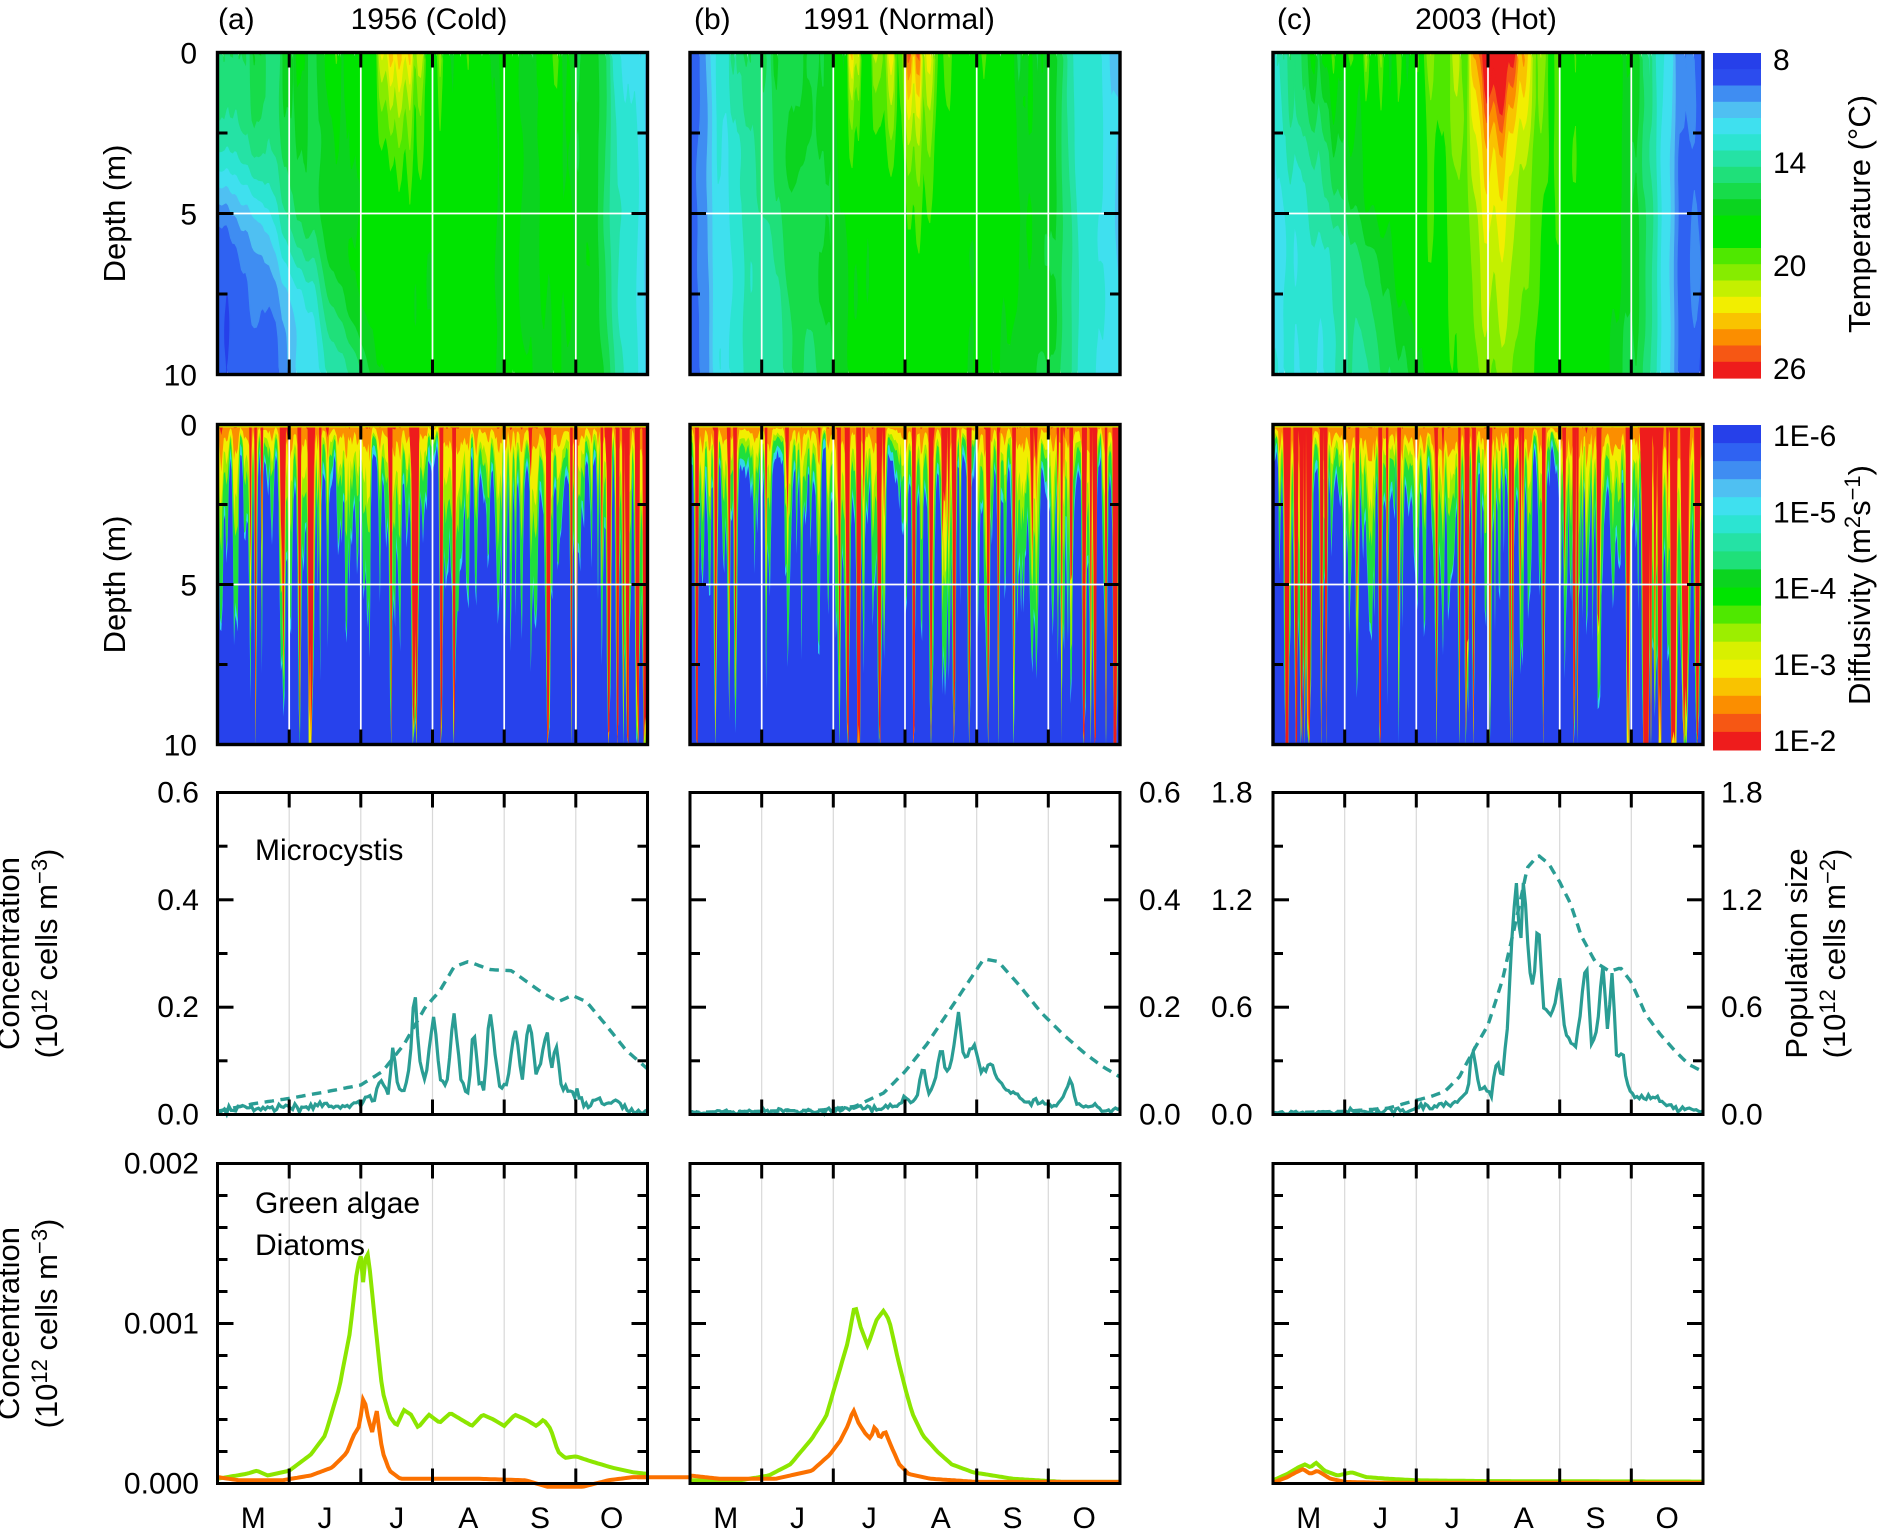 The width and height of the screenshot is (1901, 1535). What do you see at coordinates (337, 1203) in the screenshot?
I see `svg-text: Green algae` at bounding box center [337, 1203].